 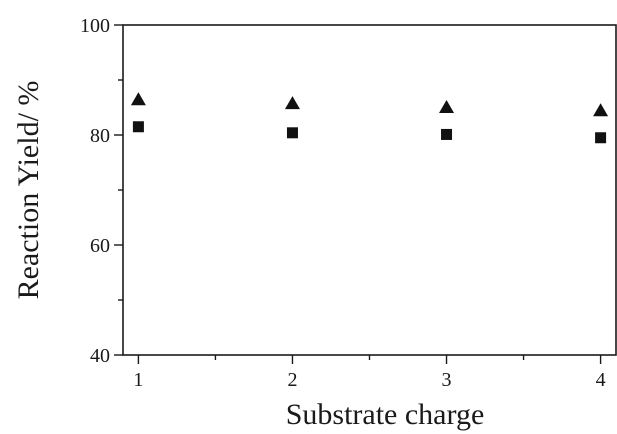 I want to click on y-tick-label-80: 80, so click(x=100, y=136).